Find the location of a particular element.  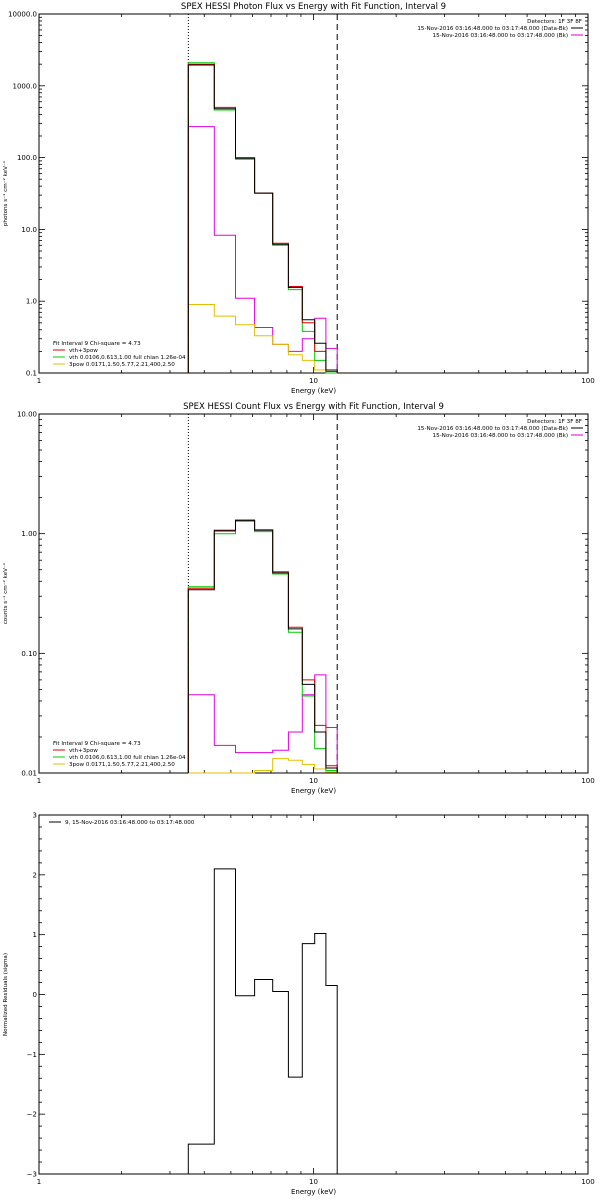

y-tick-label: 0.1 is located at coordinates (31, 374).